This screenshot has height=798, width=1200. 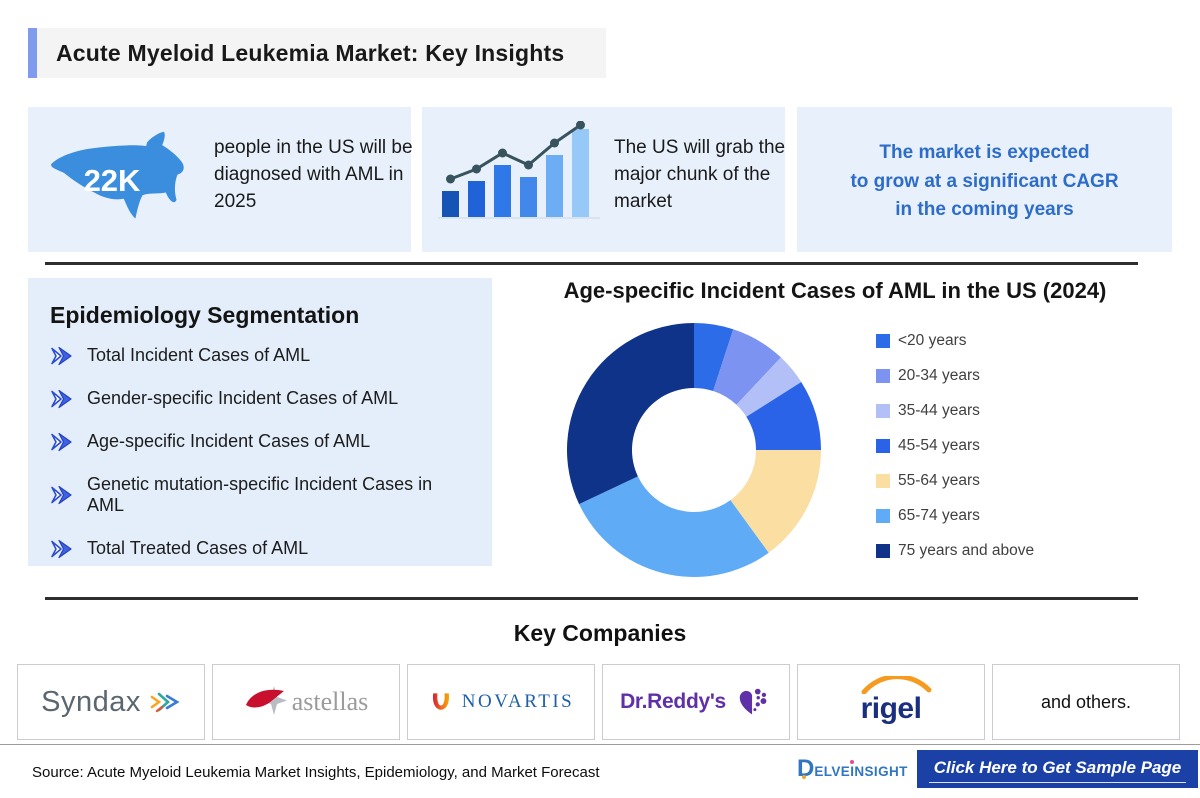 What do you see at coordinates (32, 53) in the screenshot?
I see `title-accent-bar` at bounding box center [32, 53].